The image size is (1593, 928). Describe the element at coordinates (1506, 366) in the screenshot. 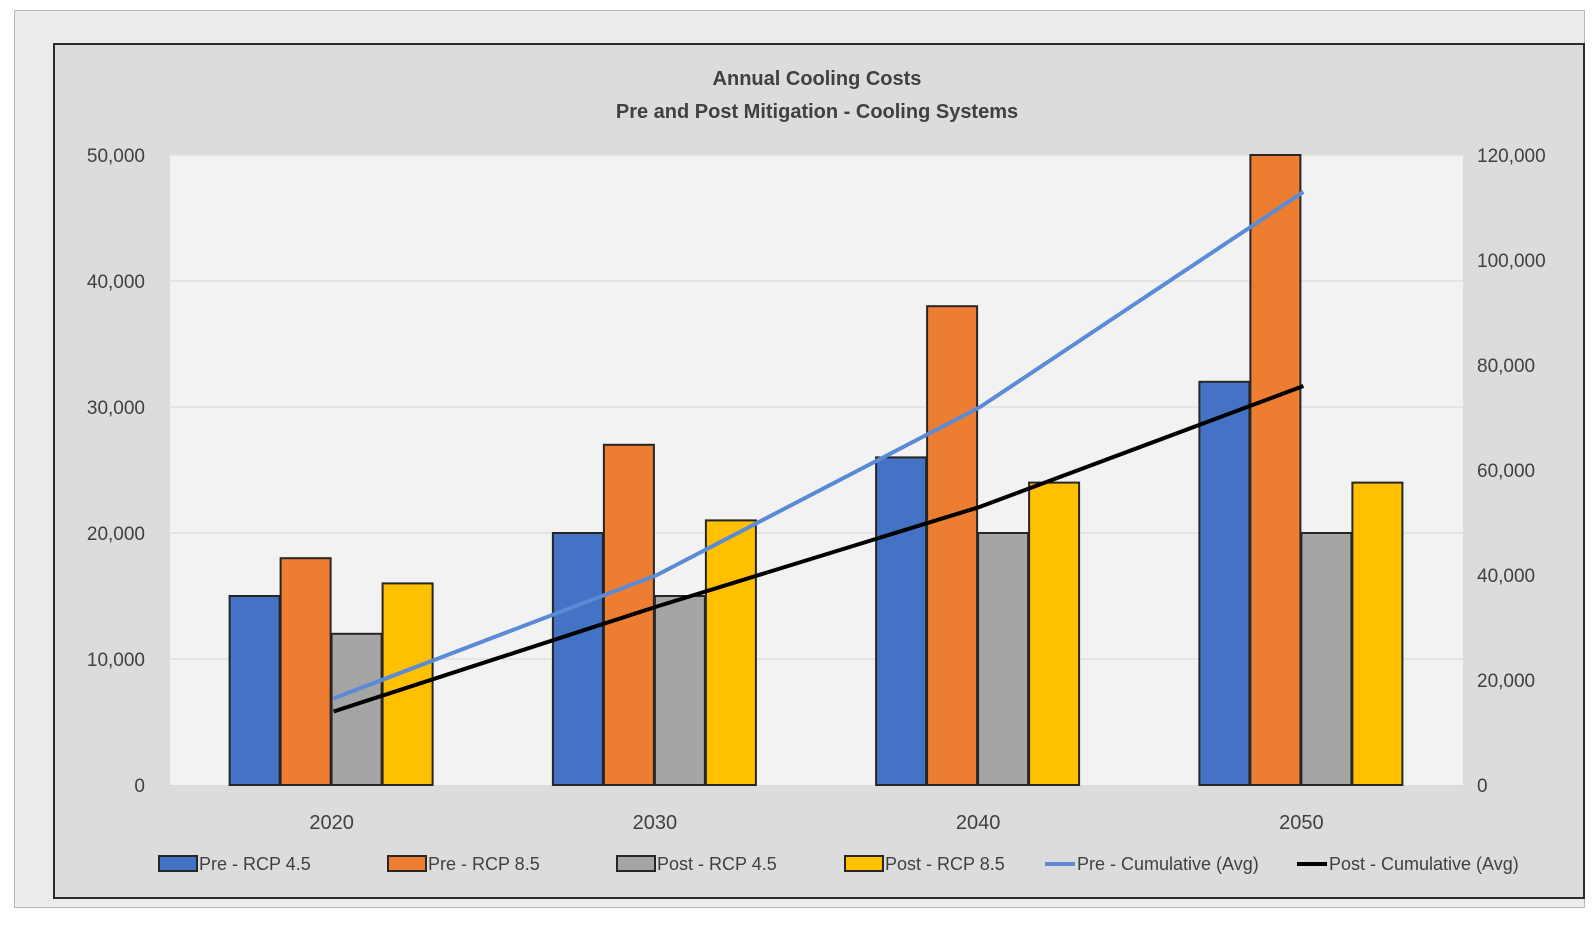

I see `y-right-tick-label: 80,000` at that location.